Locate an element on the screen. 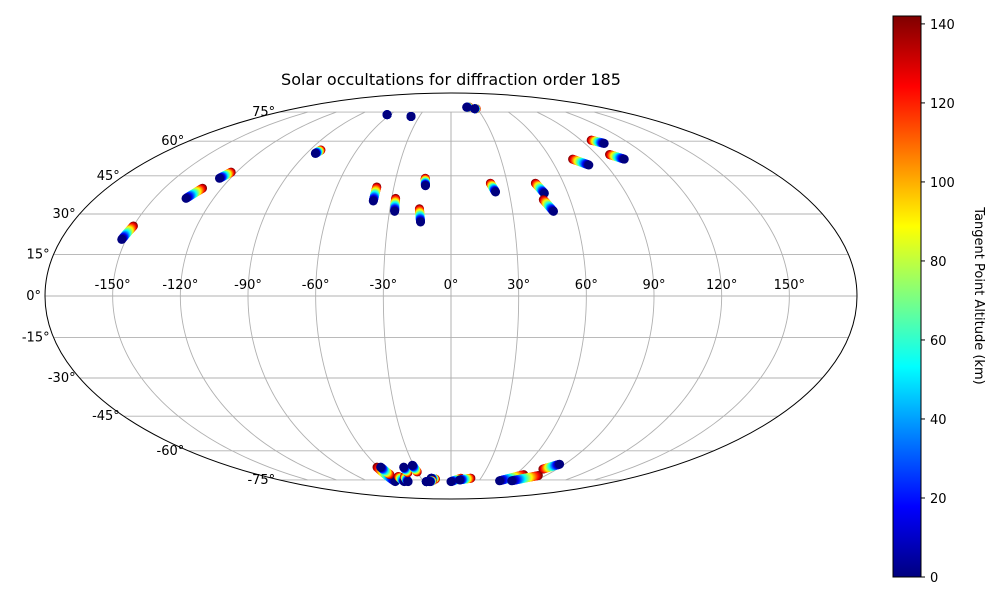  longitude-label: 120° is located at coordinates (721, 285).